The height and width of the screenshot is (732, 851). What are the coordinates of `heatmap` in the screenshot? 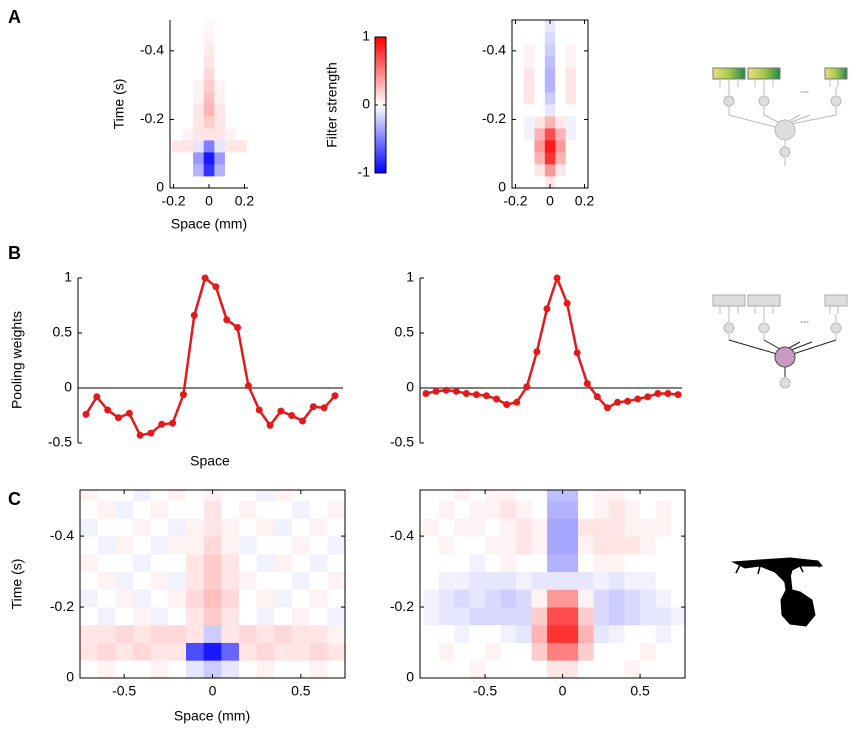 It's located at (550, 104).